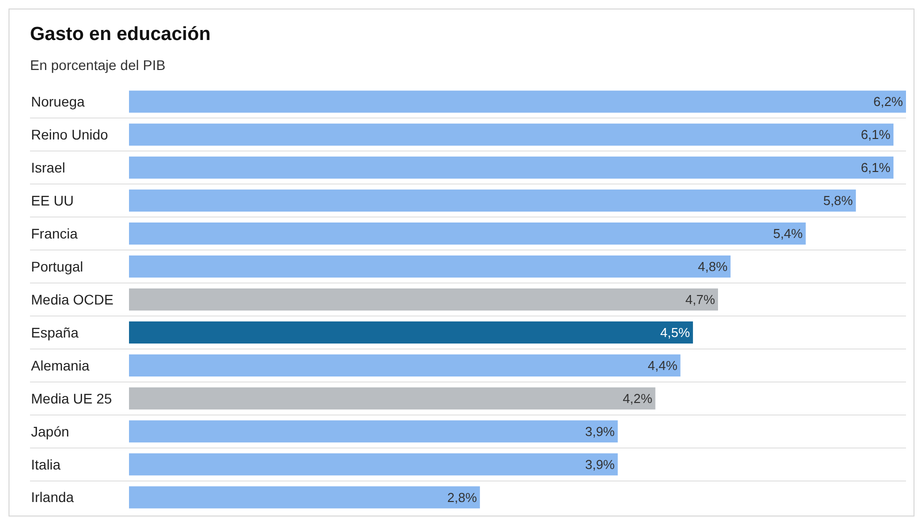  Describe the element at coordinates (46, 464) in the screenshot. I see `y-tick-label: Italia` at that location.